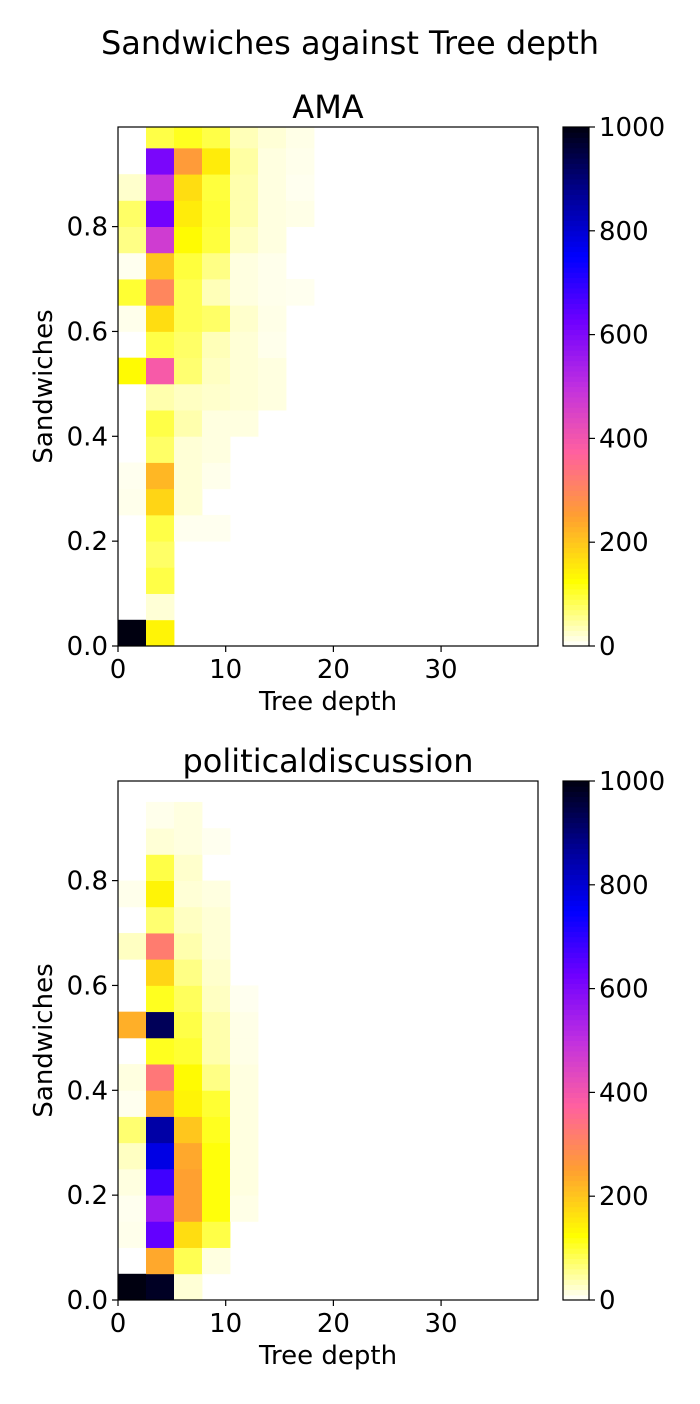  What do you see at coordinates (327, 1356) in the screenshot?
I see `x-axis-label: Tree depth` at bounding box center [327, 1356].